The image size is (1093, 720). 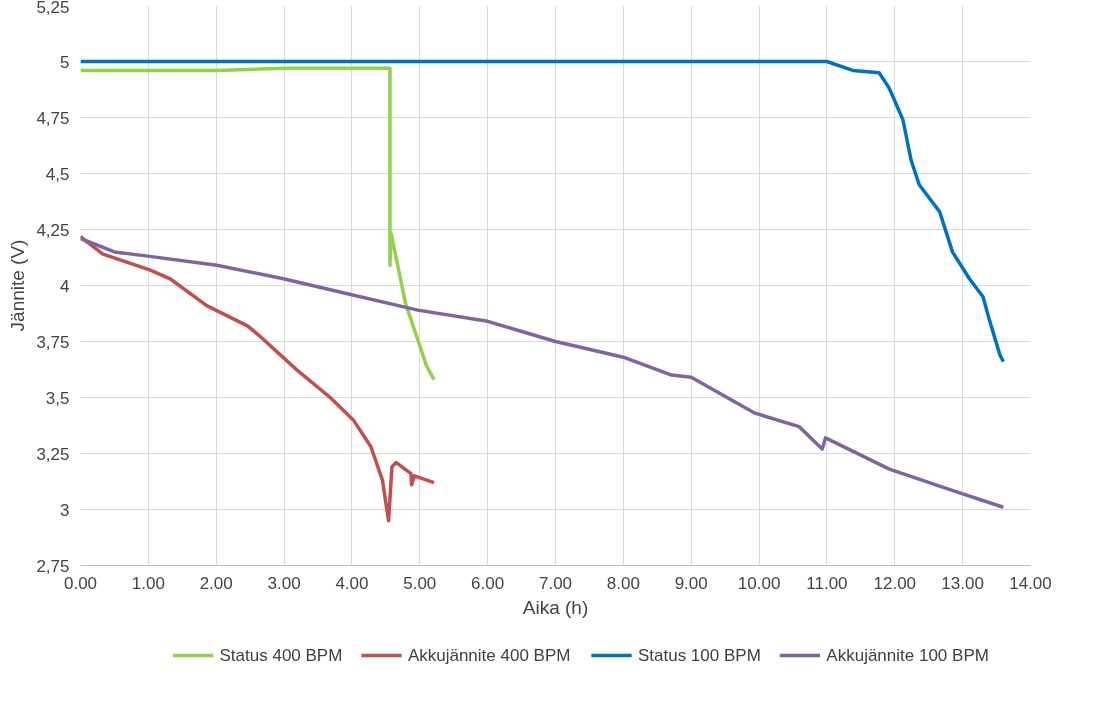 What do you see at coordinates (65, 510) in the screenshot?
I see `y-tick-label: 3` at bounding box center [65, 510].